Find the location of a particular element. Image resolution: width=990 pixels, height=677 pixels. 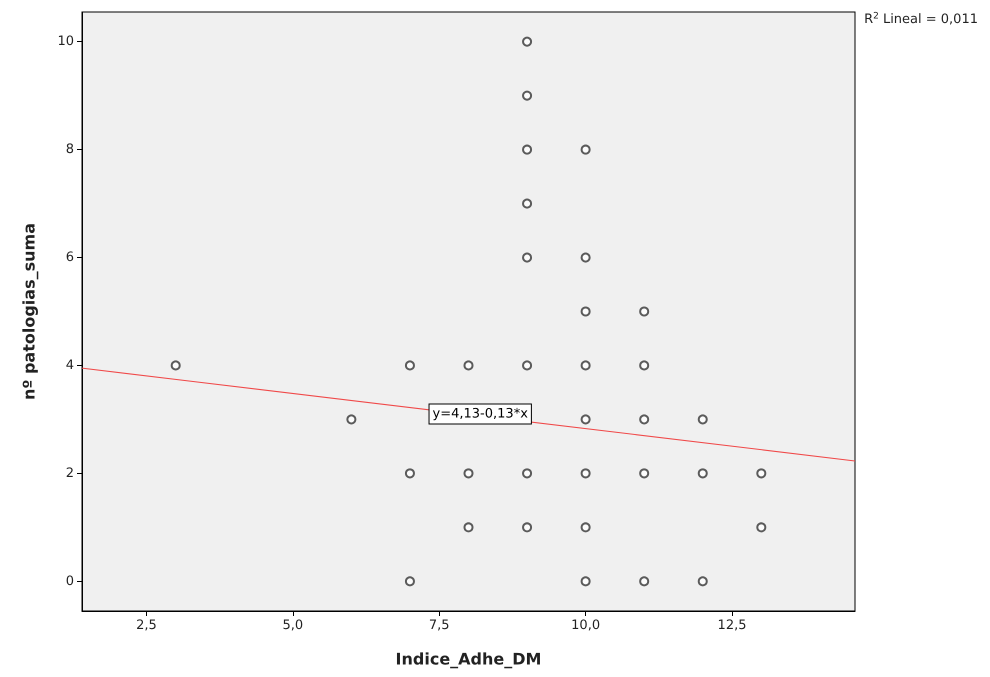

x-tick-label: 5,0 is located at coordinates (293, 625).